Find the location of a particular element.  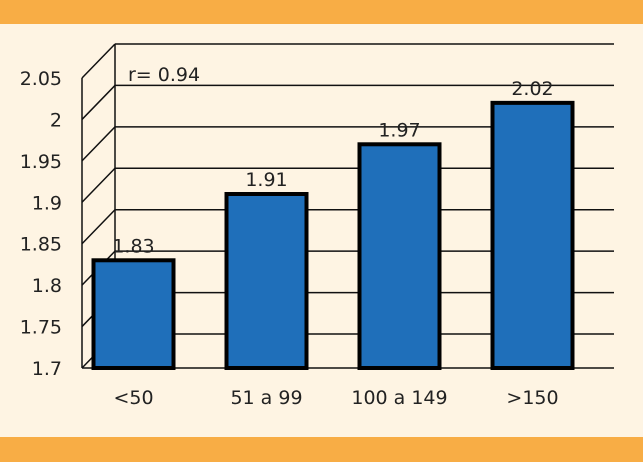

data-label: 1.83 is located at coordinates (133, 246).